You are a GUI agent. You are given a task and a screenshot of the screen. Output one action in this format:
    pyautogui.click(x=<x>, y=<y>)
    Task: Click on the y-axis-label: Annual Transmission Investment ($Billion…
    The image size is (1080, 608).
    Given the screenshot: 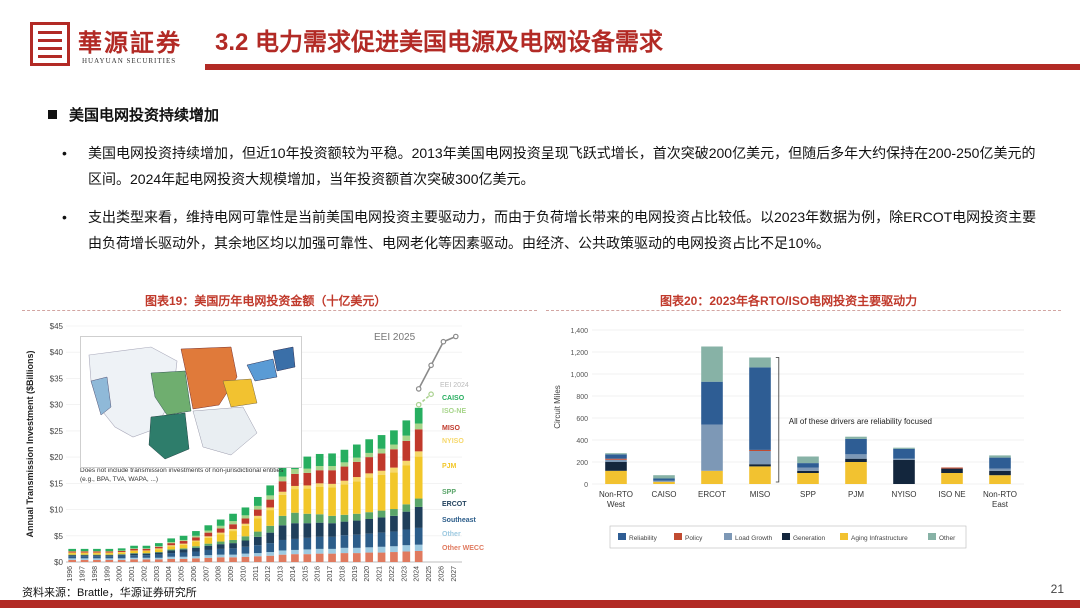 What is the action you would take?
    pyautogui.click(x=30, y=443)
    